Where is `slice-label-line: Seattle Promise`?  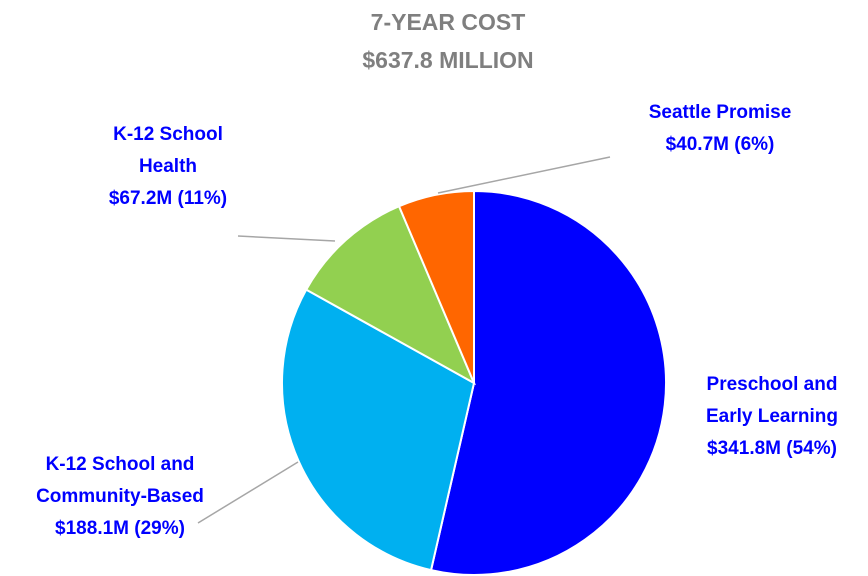
slice-label-line: Seattle Promise is located at coordinates (720, 112).